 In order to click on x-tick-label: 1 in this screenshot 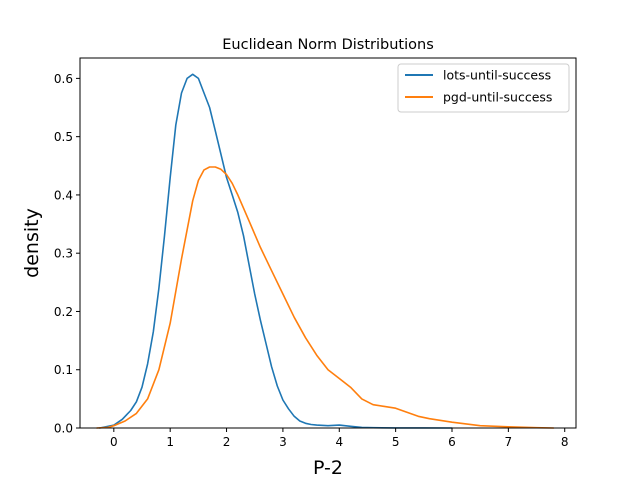, I will do `click(170, 442)`.